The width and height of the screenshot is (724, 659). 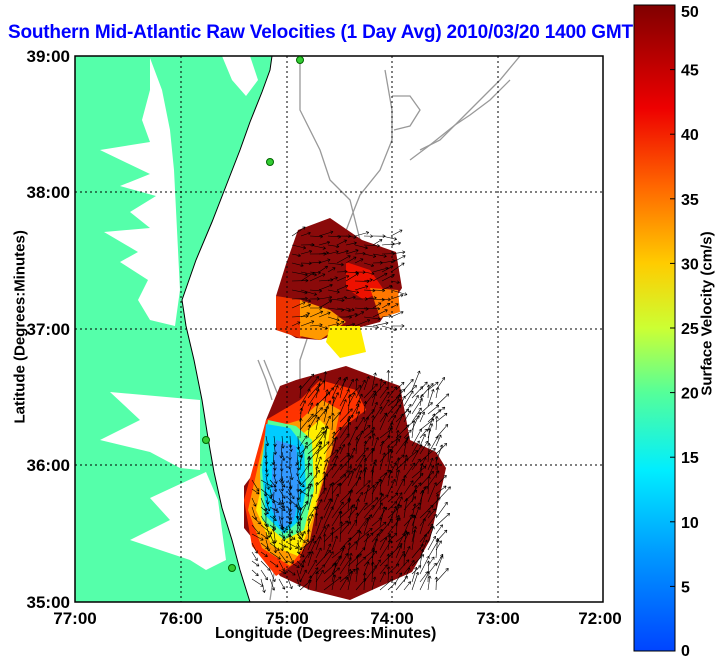 What do you see at coordinates (240, 76) in the screenshot?
I see `delaware-bay` at bounding box center [240, 76].